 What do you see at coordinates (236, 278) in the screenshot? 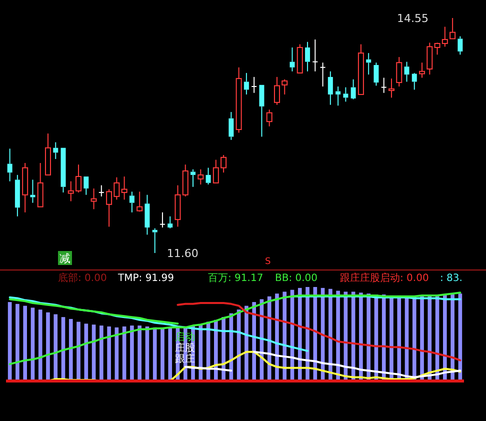
I see `text: 百万: 91.17` at bounding box center [236, 278].